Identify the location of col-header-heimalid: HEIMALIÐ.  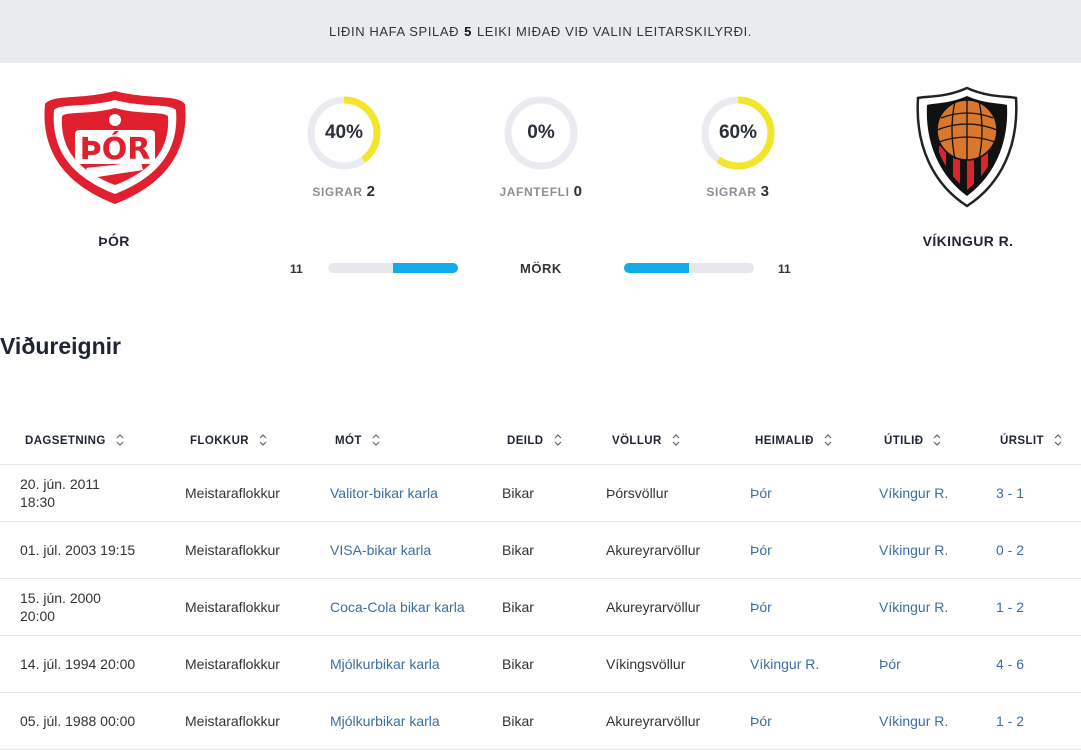
(814, 441).